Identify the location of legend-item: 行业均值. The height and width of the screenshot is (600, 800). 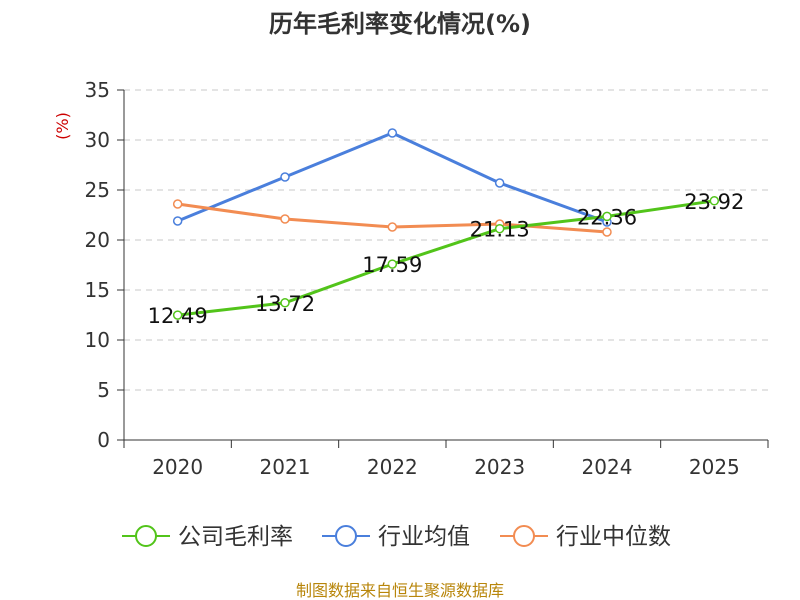
(396, 537).